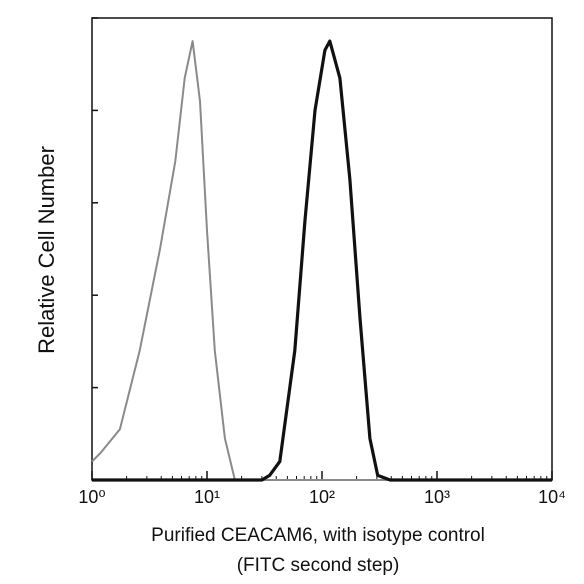 Image resolution: width=584 pixels, height=584 pixels. Describe the element at coordinates (91, 497) in the screenshot. I see `x-tick-label: 10⁰` at that location.